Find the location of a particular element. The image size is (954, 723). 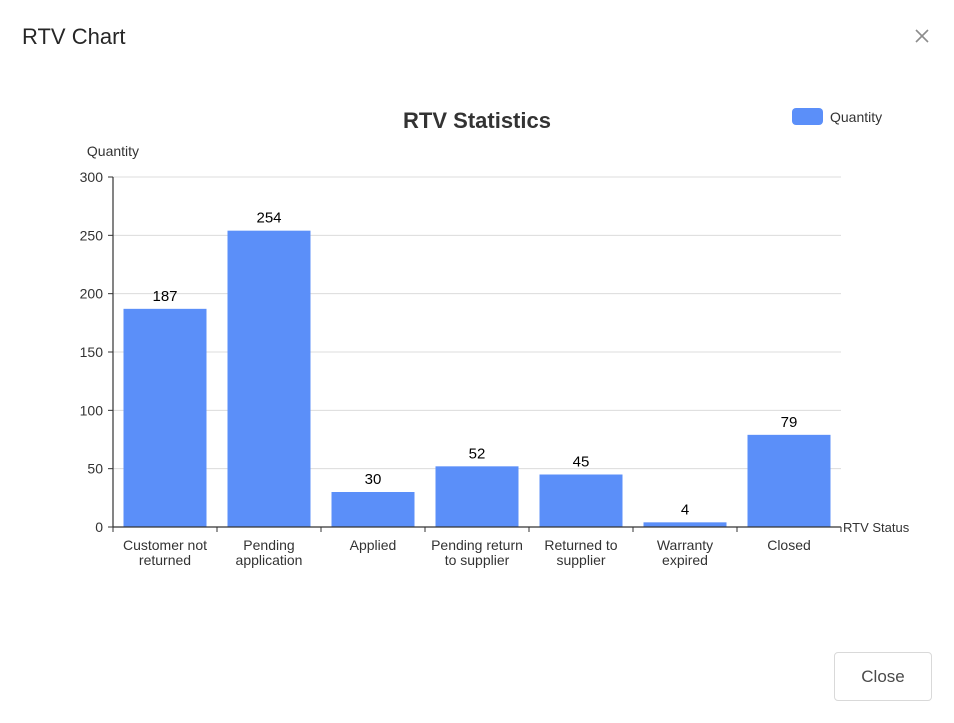

chart-title: RTV Statistics is located at coordinates (477, 120).